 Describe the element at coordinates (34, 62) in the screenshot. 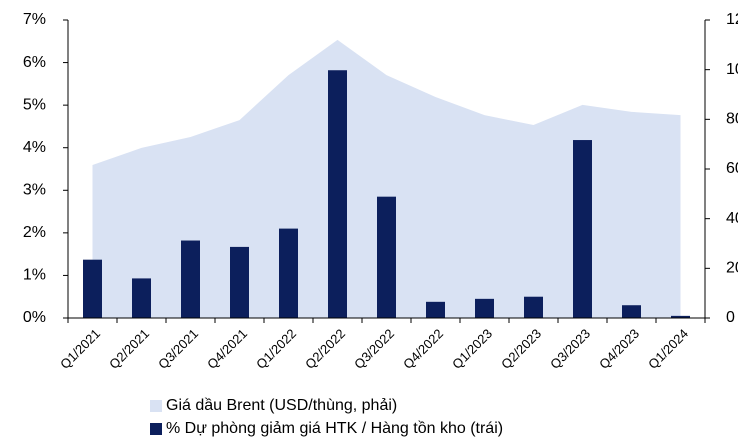

I see `y-tick-label: 6%` at that location.